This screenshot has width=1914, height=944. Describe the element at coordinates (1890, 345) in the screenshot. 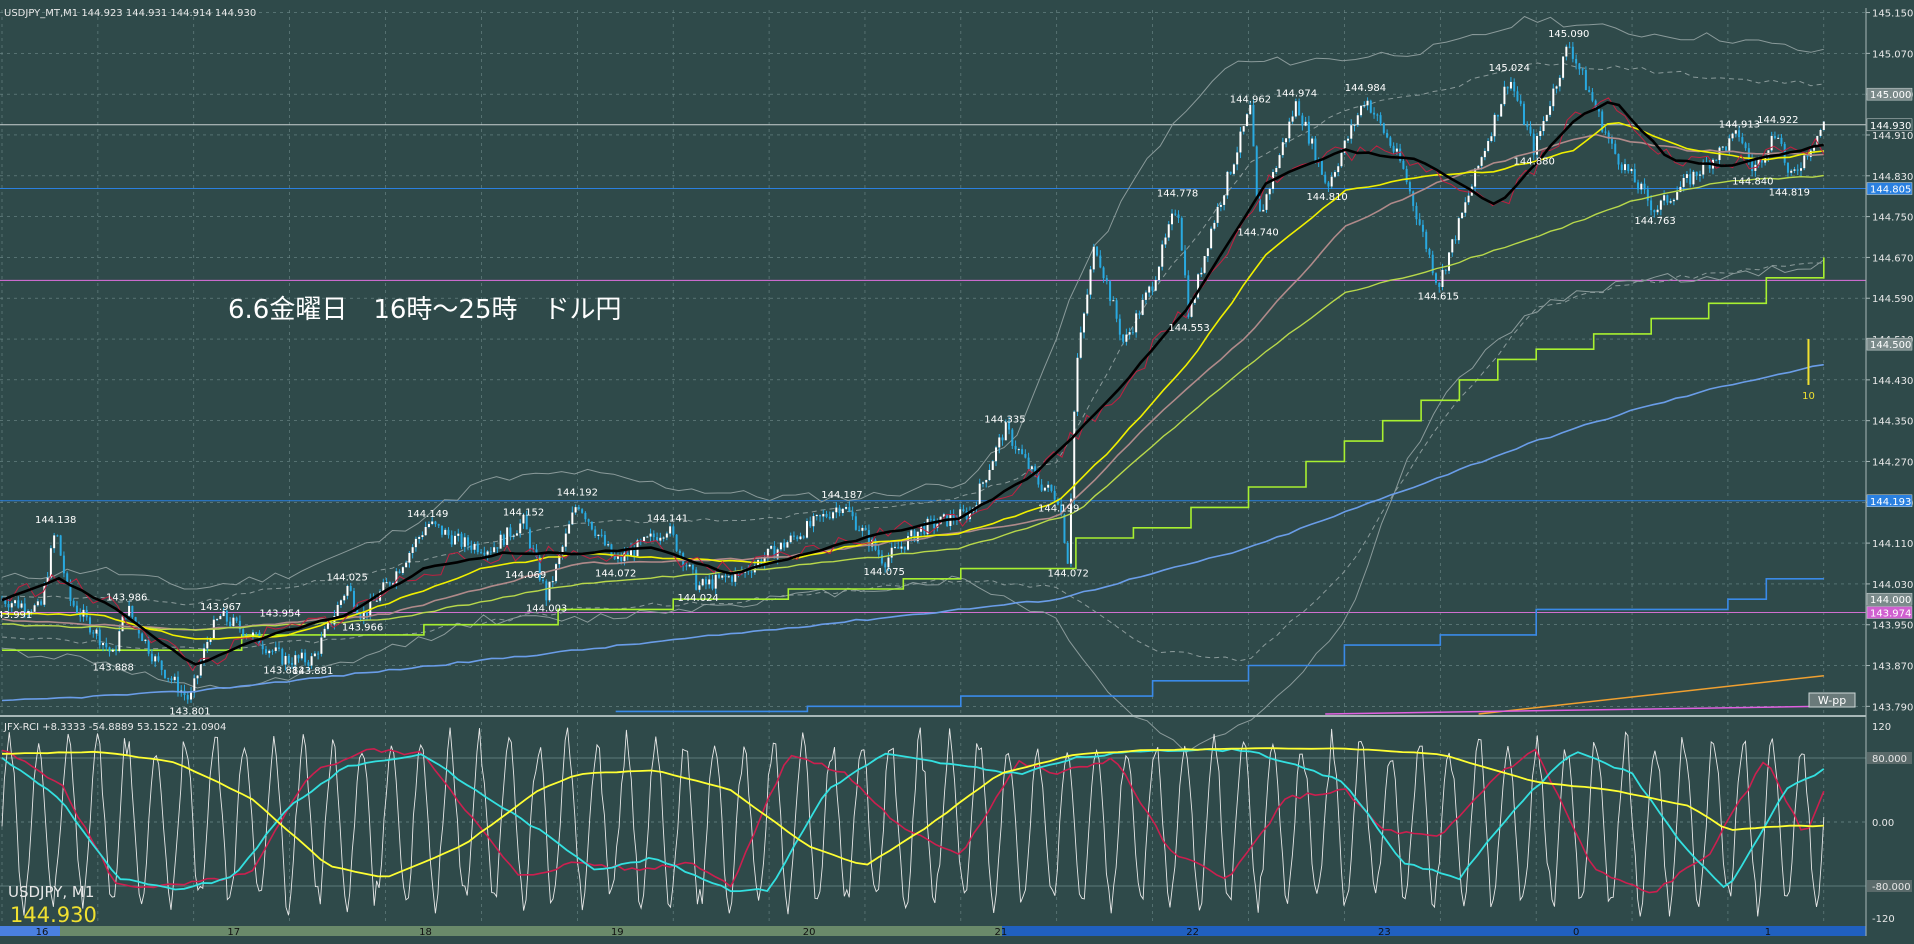

I see `price-tag-label: 144.500` at that location.